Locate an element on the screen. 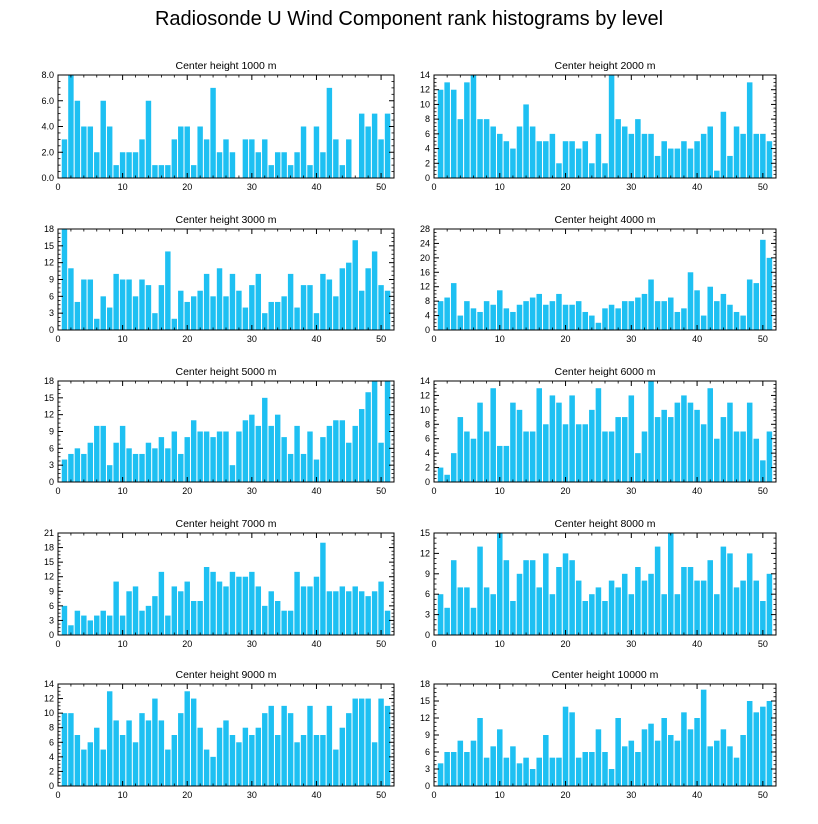  x-tick-label: 20 is located at coordinates (566, 187).